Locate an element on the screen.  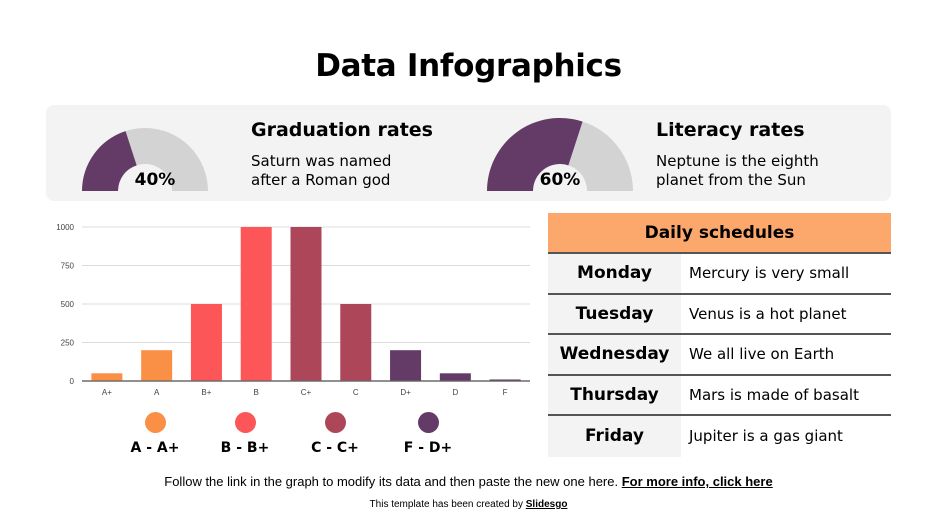
y-tick-label: 750 is located at coordinates (68, 266).